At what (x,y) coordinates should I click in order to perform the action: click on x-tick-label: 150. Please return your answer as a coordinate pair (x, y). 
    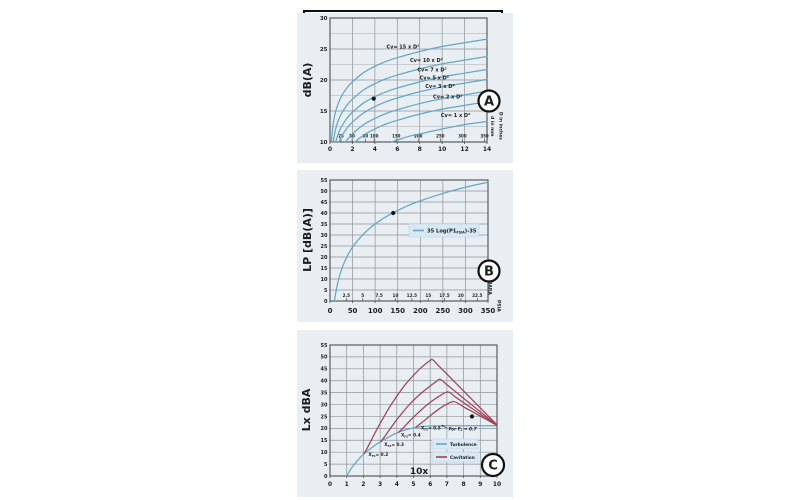
    Looking at the image, I should click on (397, 311).